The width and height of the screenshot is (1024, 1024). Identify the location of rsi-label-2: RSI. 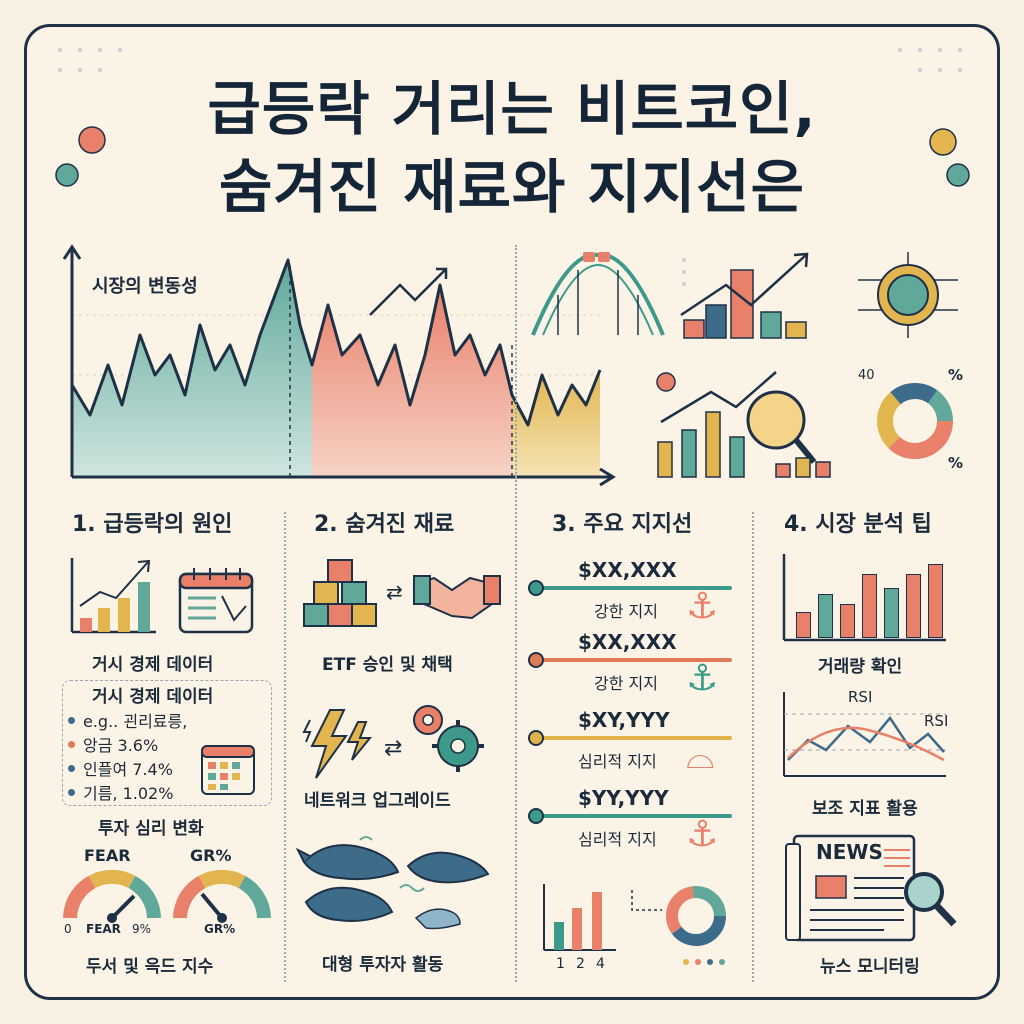
(936, 721).